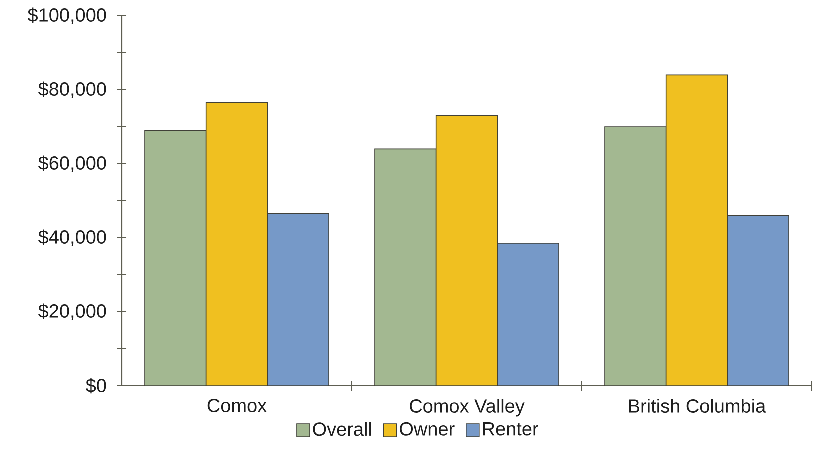  What do you see at coordinates (697, 406) in the screenshot?
I see `x-tick-label: British Columbia` at bounding box center [697, 406].